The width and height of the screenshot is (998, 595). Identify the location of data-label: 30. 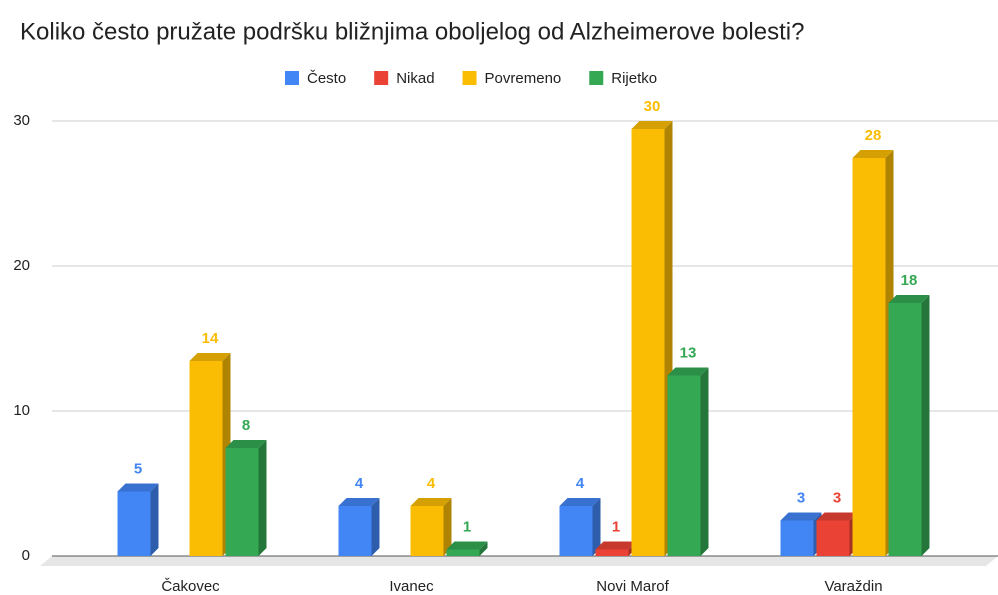
(652, 106).